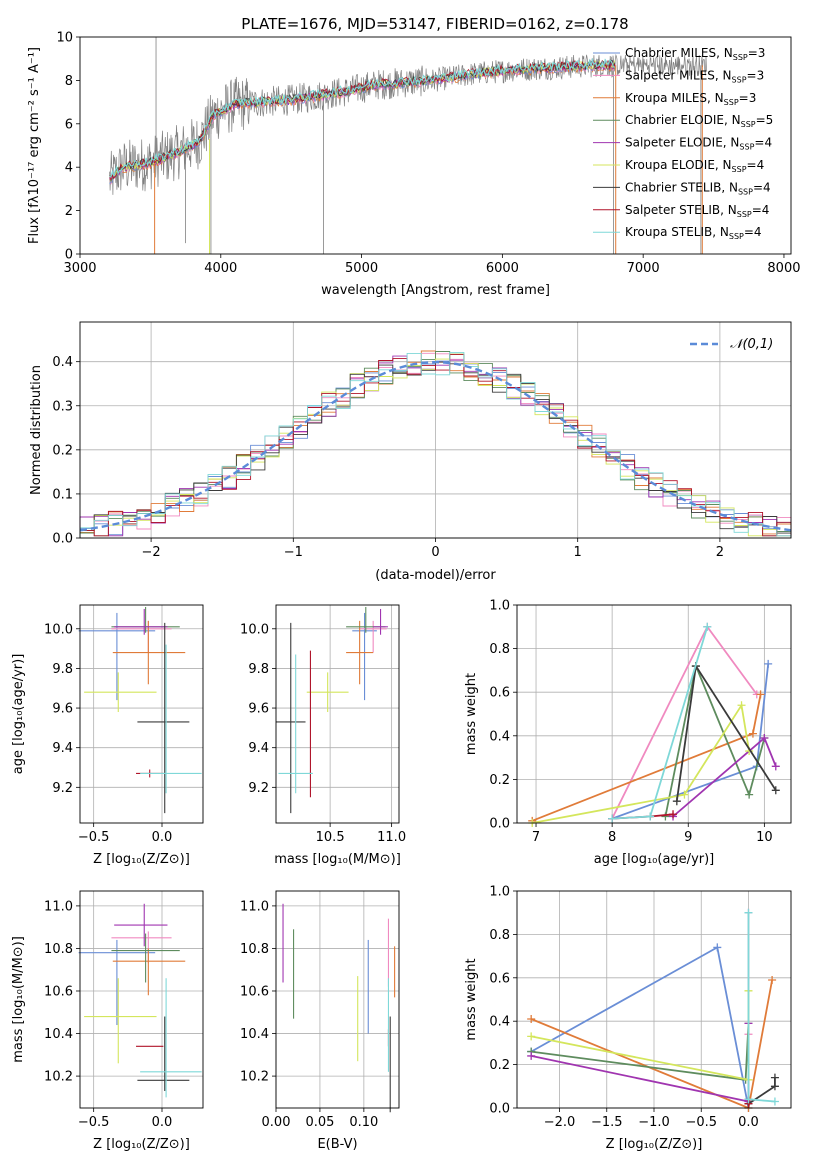 This screenshot has height=1170, width=819. What do you see at coordinates (276, 1122) in the screenshot?
I see `x-tick-label: 0.00` at bounding box center [276, 1122].